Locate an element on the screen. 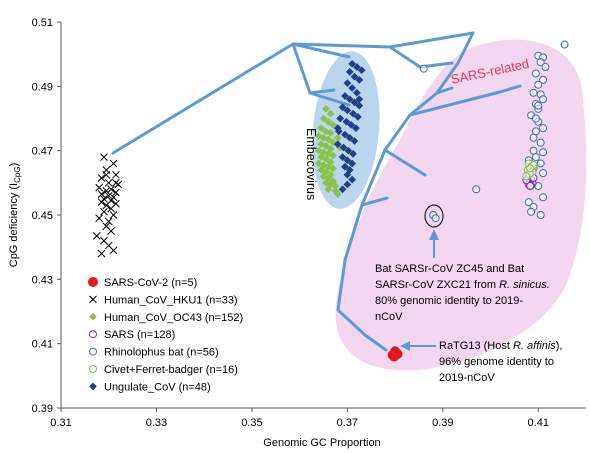 The height and width of the screenshot is (453, 590). branch-sars-right is located at coordinates (465, 100).